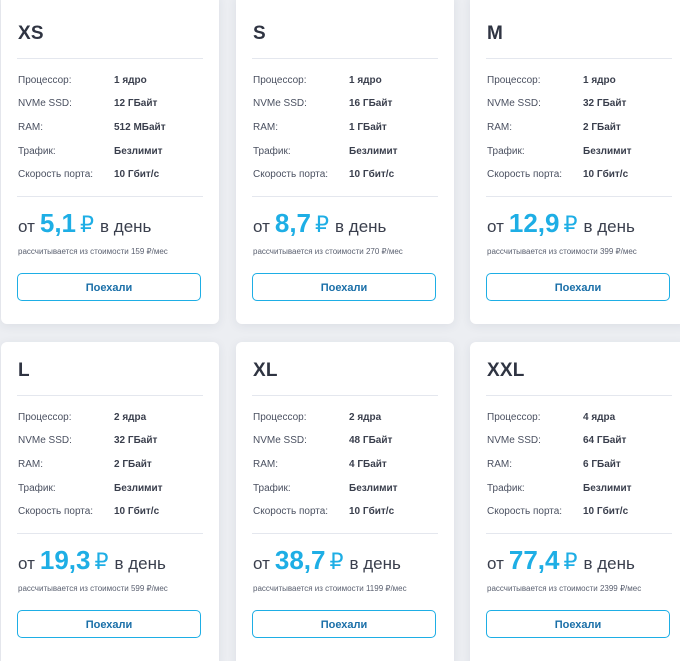 The width and height of the screenshot is (680, 661). Describe the element at coordinates (348, 443) in the screenshot. I see `spec-row-ssd: NVMe SSD: 48 ГБайт` at that location.